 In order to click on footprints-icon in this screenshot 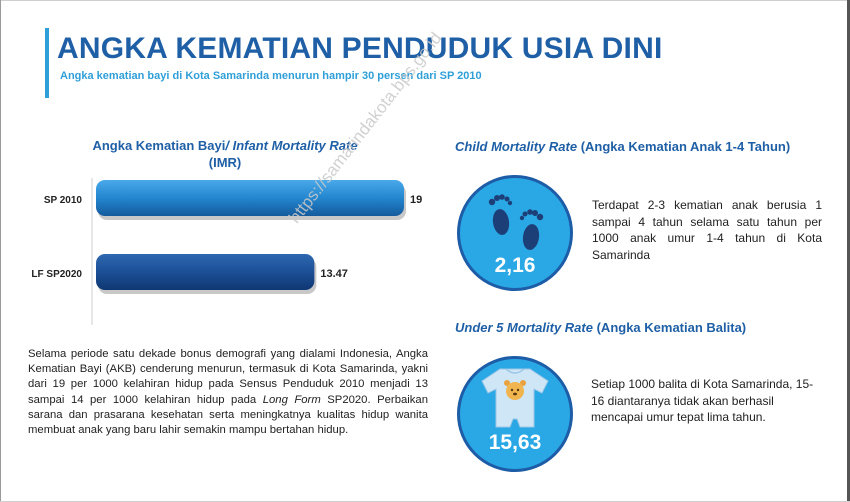, I will do `click(516, 222)`.